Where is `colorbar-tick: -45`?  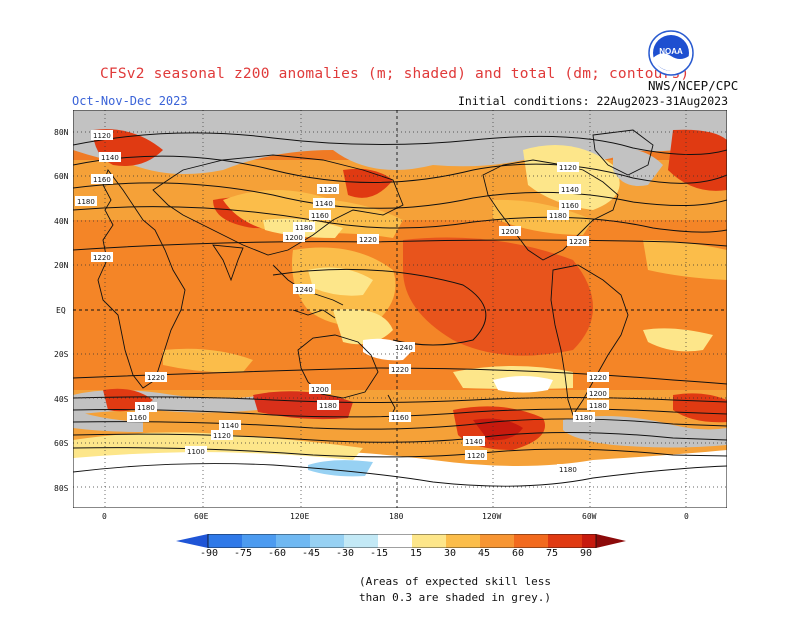
colorbar-tick: -45 is located at coordinates (311, 553).